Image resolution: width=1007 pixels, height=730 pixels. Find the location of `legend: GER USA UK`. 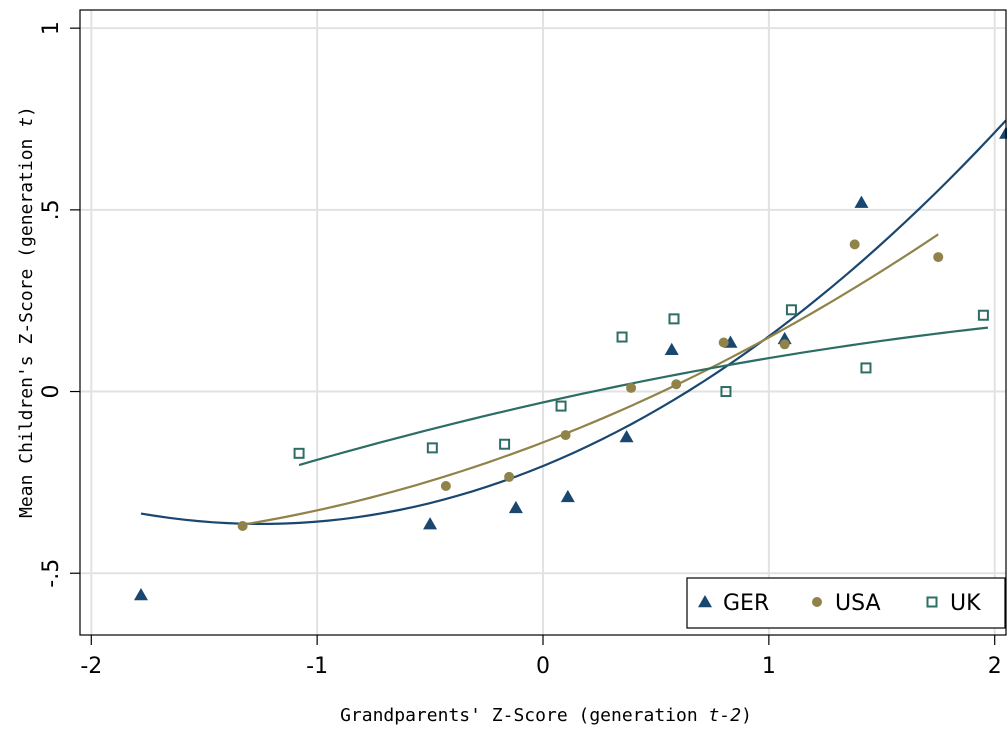

legend: GER USA UK is located at coordinates (846, 603).